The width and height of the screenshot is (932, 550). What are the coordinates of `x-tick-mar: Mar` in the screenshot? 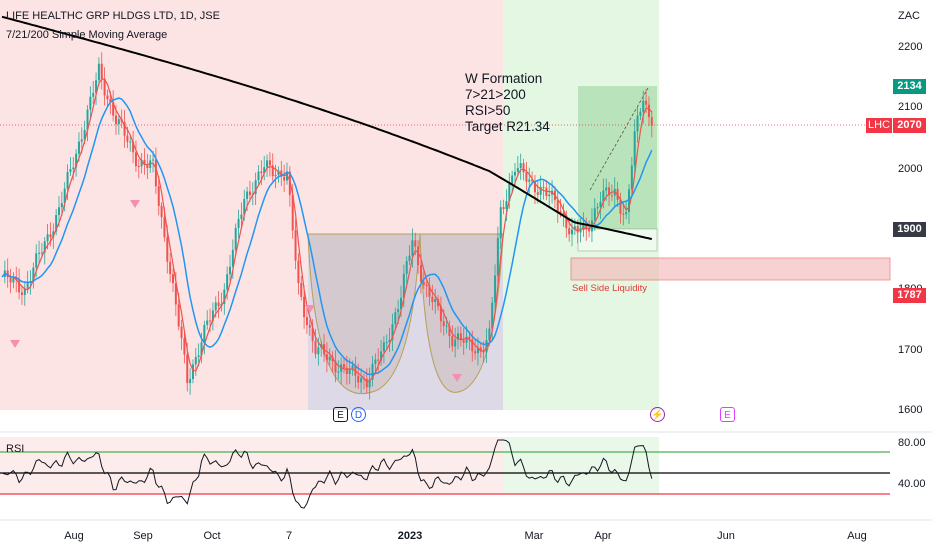 It's located at (534, 536).